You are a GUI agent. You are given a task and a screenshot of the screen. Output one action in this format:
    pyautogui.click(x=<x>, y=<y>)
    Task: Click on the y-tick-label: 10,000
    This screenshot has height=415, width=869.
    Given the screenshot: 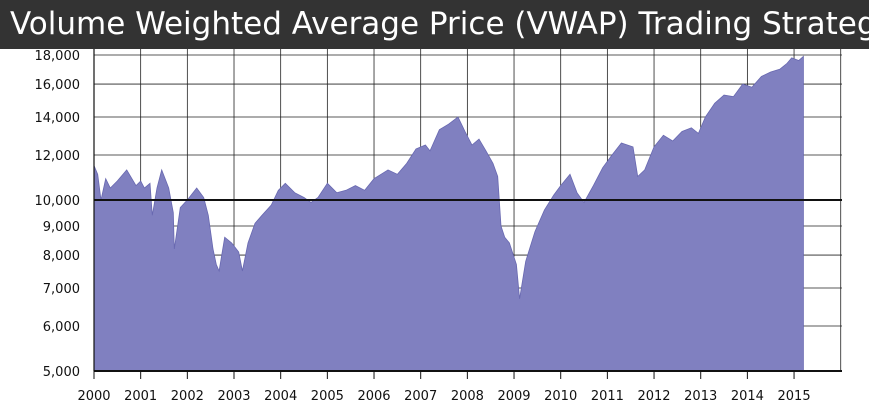 What is the action you would take?
    pyautogui.click(x=58, y=201)
    